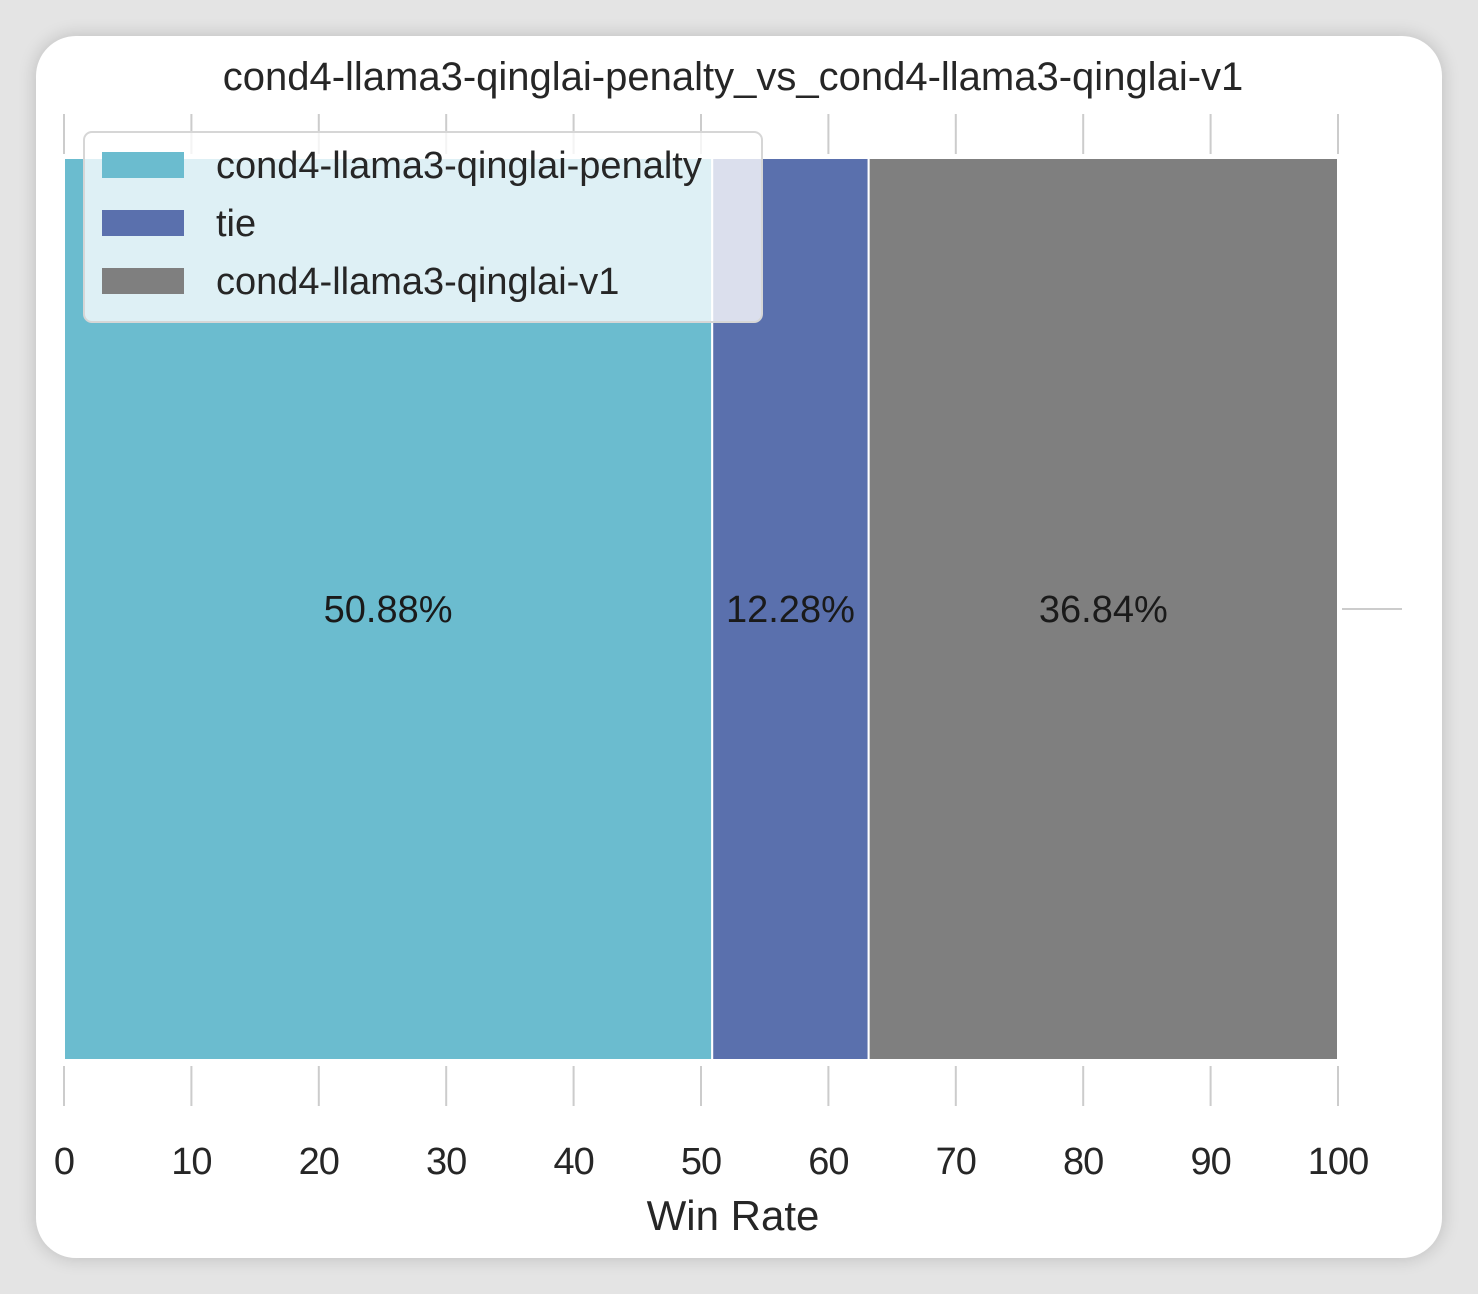  I want to click on x-tick-label: 30, so click(446, 1162).